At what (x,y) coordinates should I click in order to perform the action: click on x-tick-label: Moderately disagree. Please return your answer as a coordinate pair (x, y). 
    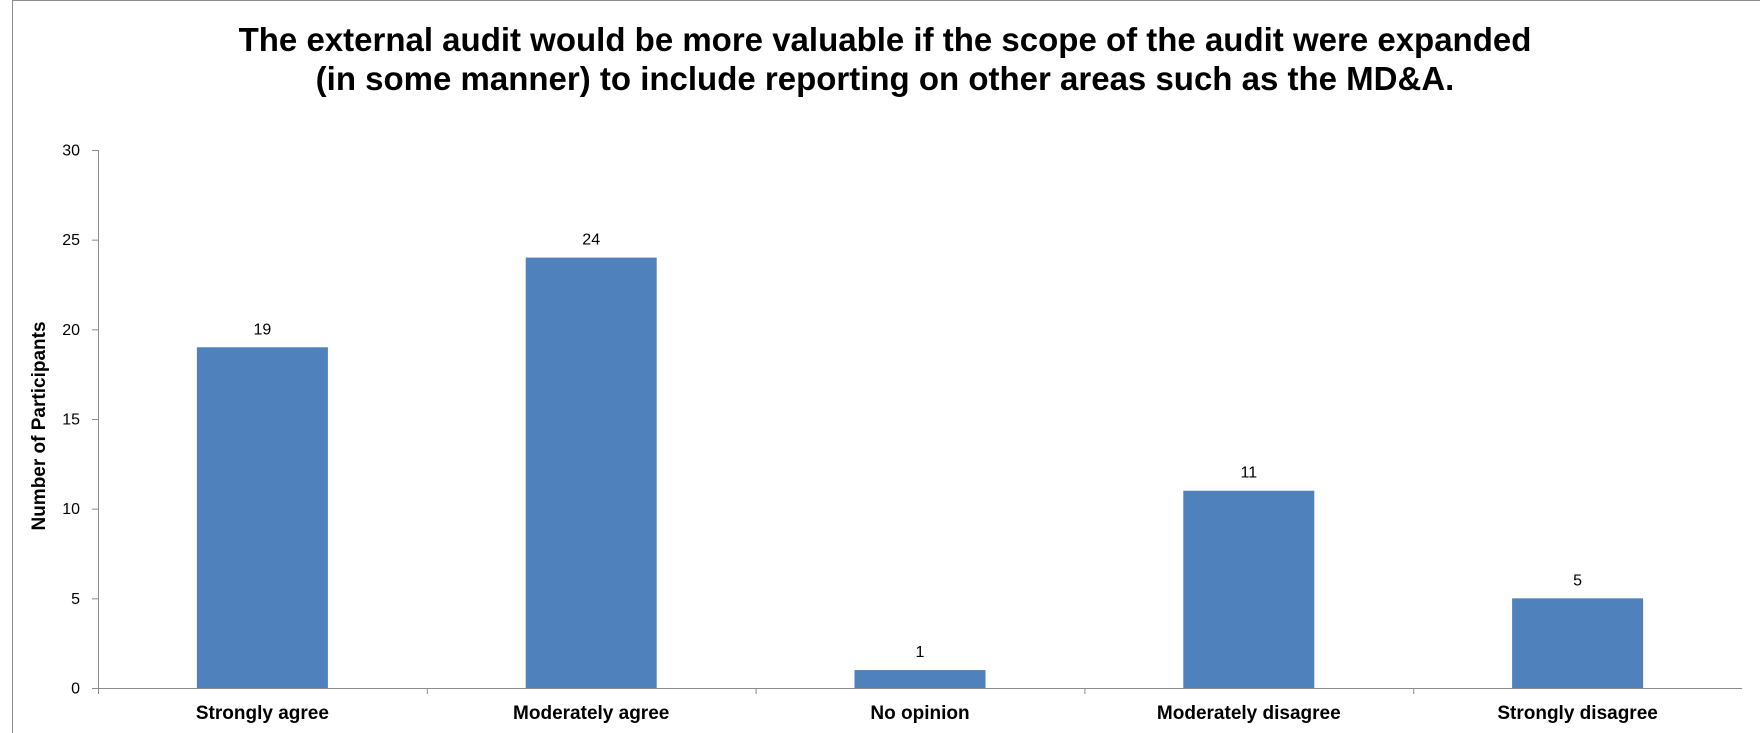
    Looking at the image, I should click on (1249, 713).